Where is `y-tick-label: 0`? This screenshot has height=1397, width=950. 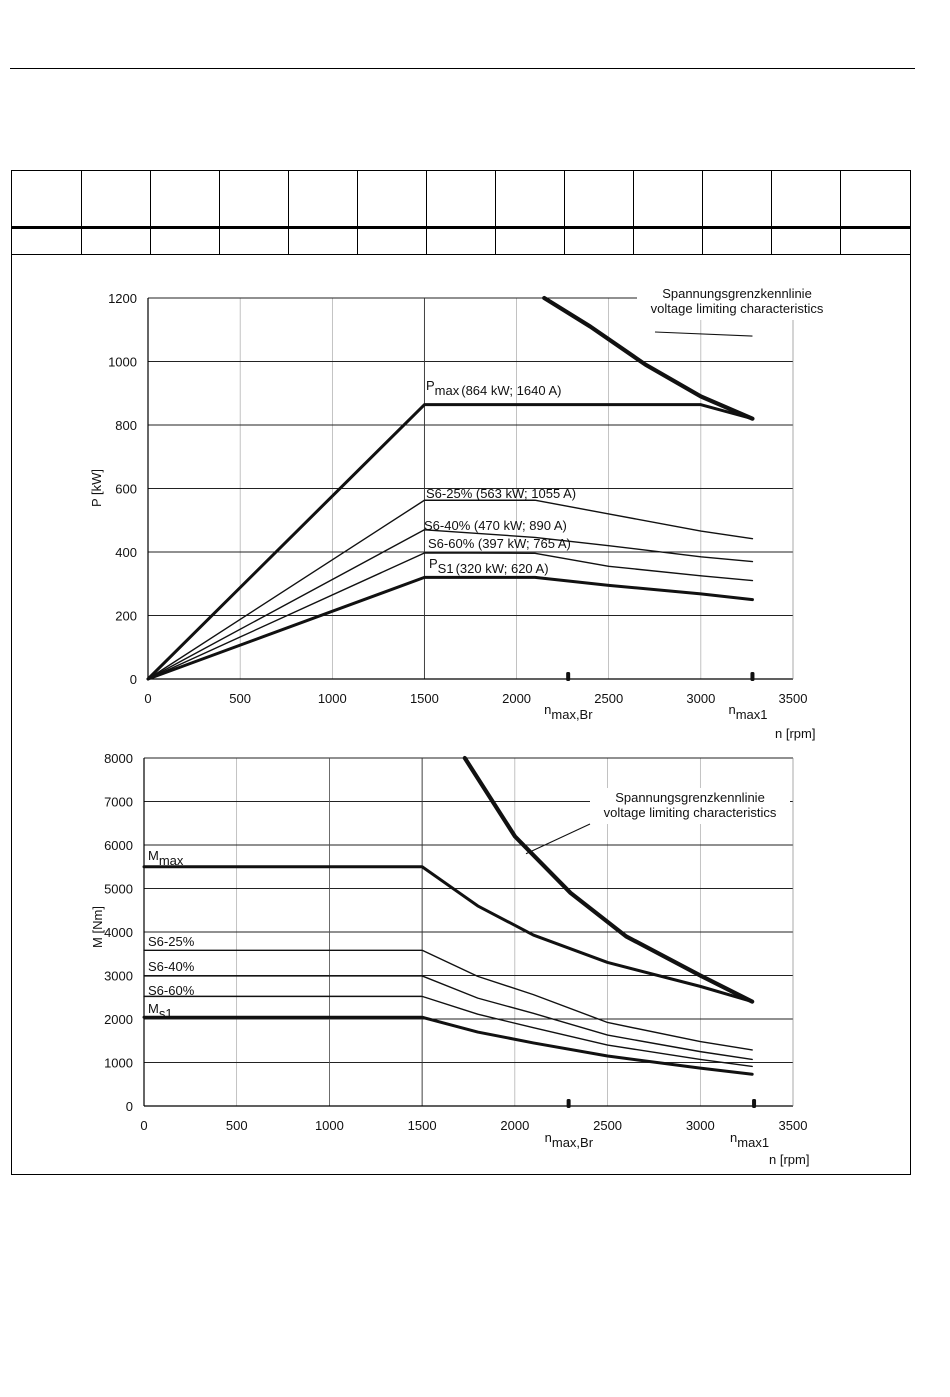
y-tick-label: 0 is located at coordinates (133, 679).